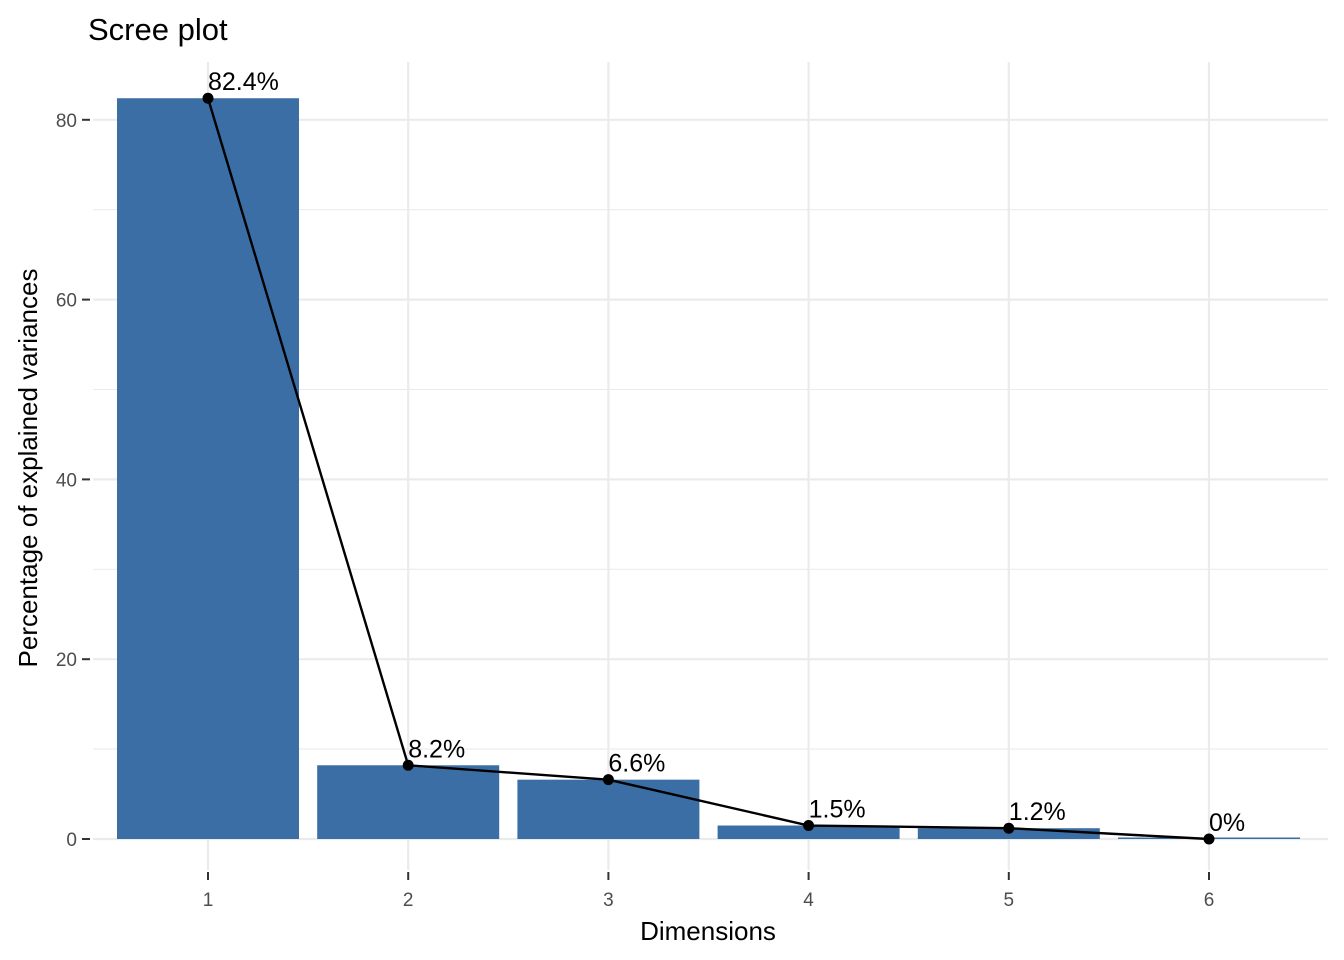 The width and height of the screenshot is (1344, 960). I want to click on y-tick-label: 0, so click(71, 840).